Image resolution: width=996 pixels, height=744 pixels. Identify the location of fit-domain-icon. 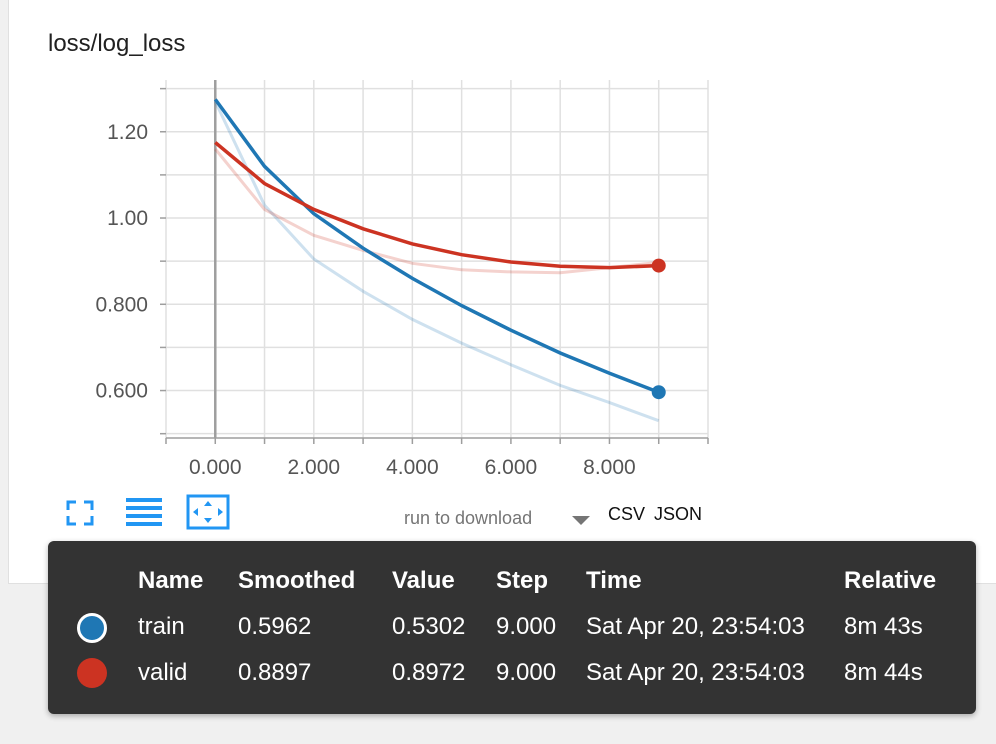
(208, 512).